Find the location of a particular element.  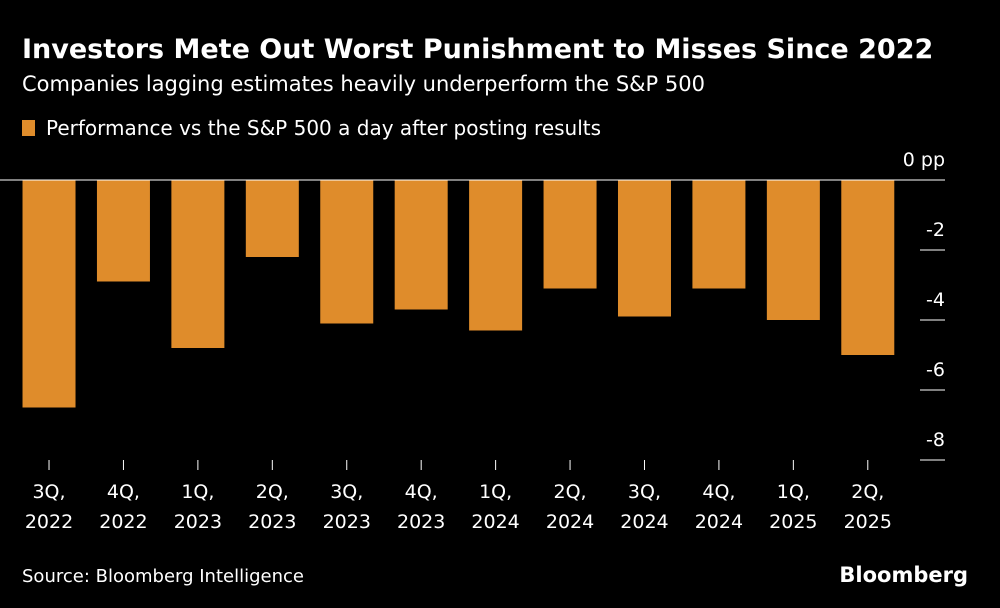

x-tick-label: 4Q, 2022 is located at coordinates (123, 507).